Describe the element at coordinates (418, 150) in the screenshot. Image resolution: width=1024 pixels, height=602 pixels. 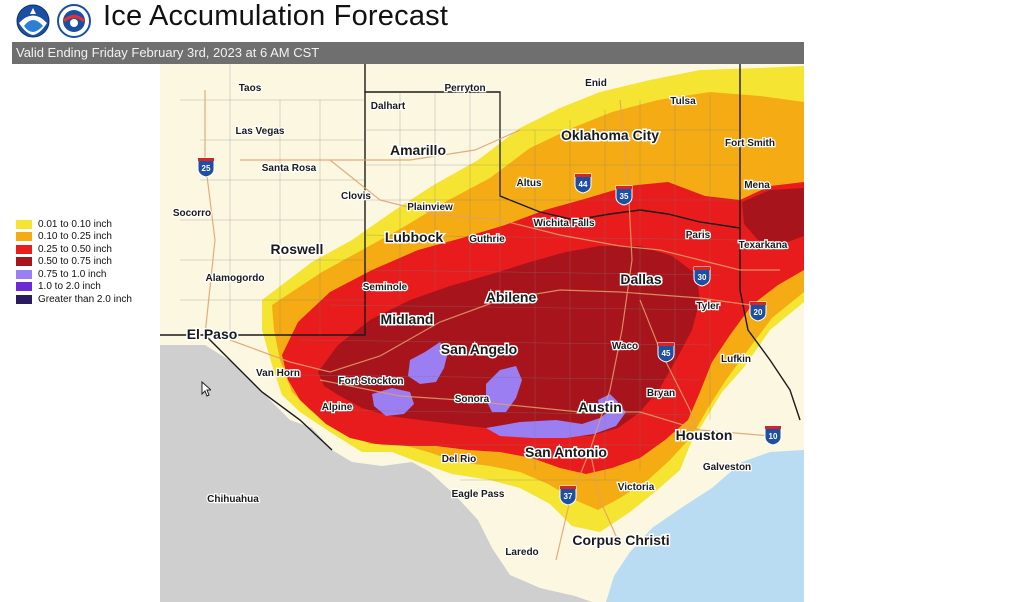
I see `city-label: Amarillo` at that location.